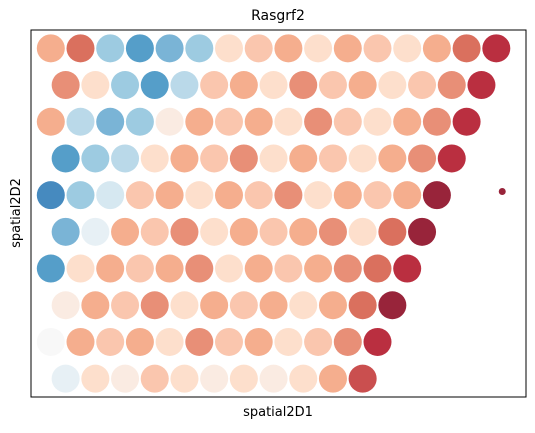 The width and height of the screenshot is (535, 433). What do you see at coordinates (278, 412) in the screenshot?
I see `x-axis-label: spatial2D1` at bounding box center [278, 412].